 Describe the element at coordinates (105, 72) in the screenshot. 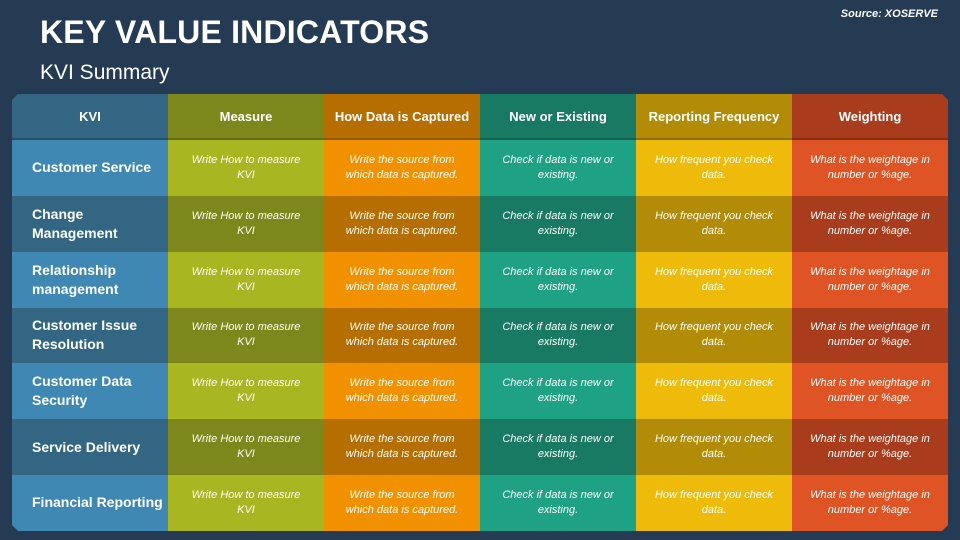

I see `slide-subtitle: KVI Summary` at that location.